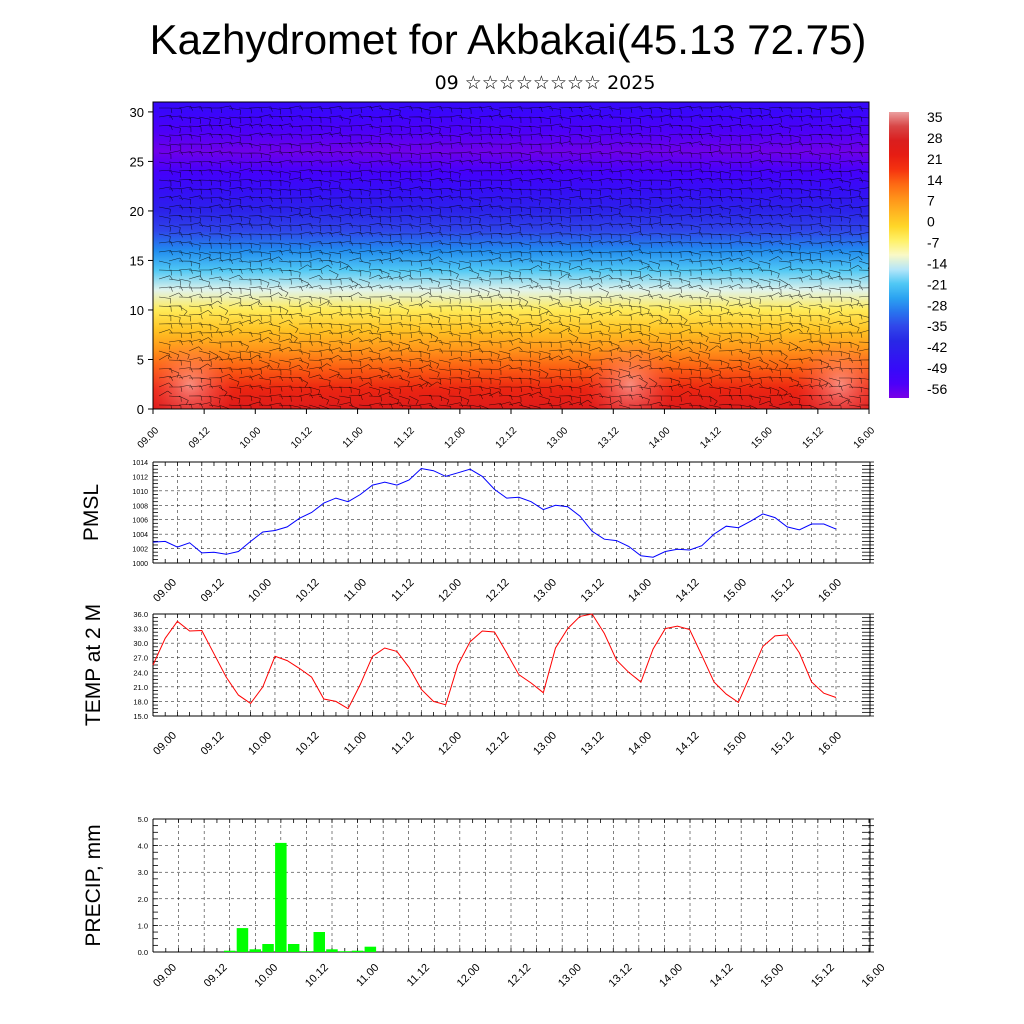  Describe the element at coordinates (937, 263) in the screenshot. I see `colorbar-label: -14` at that location.